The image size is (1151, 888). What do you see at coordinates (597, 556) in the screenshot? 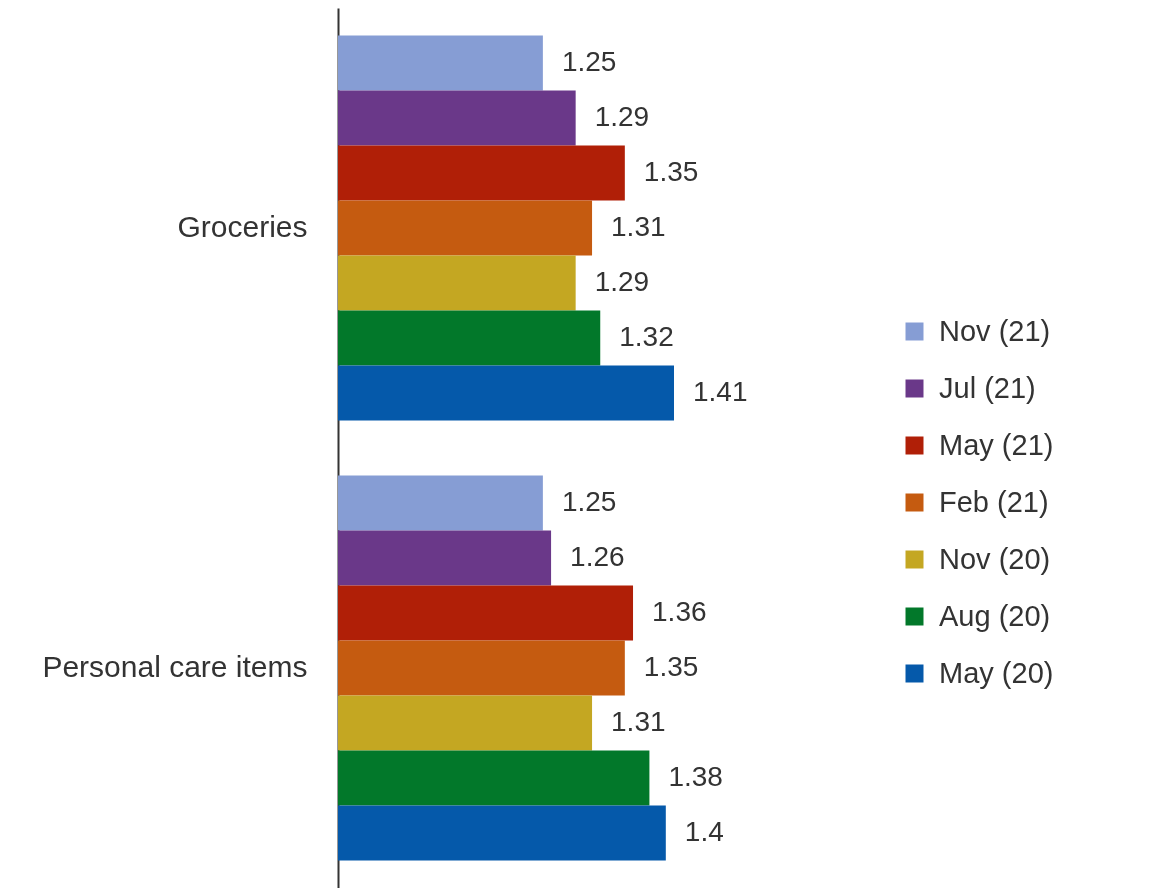
I see `data-label: 1.26` at bounding box center [597, 556].